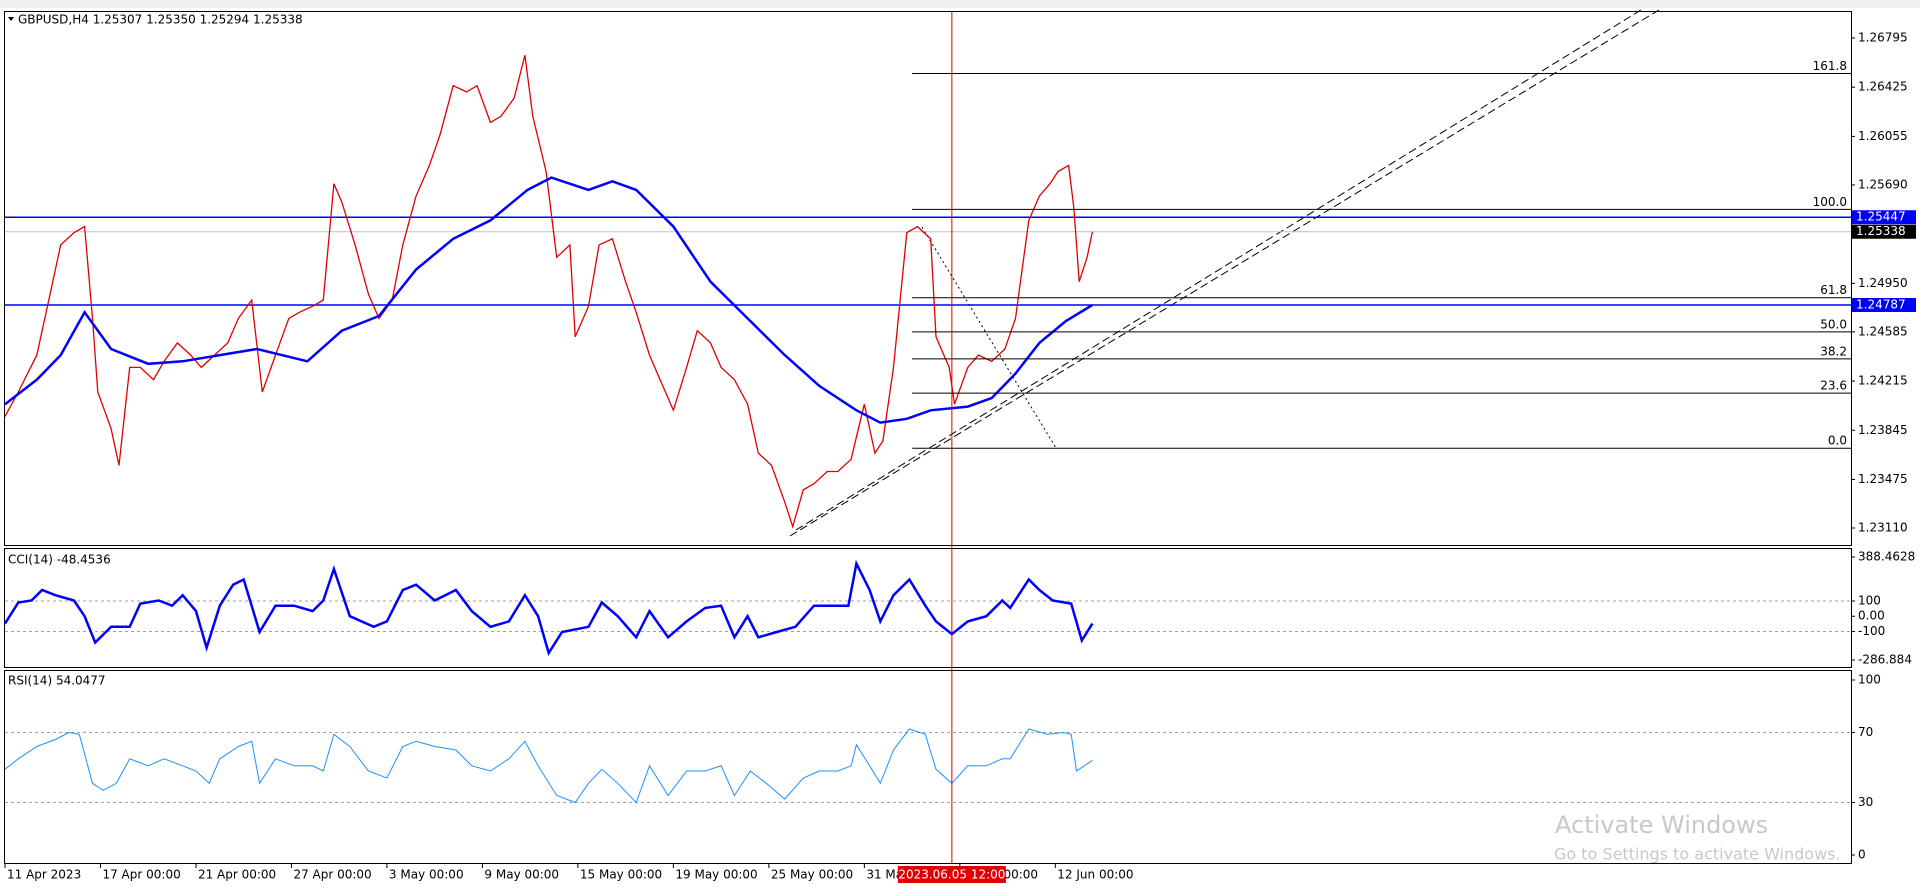 The height and width of the screenshot is (889, 1920). What do you see at coordinates (812, 875) in the screenshot?
I see `x-tick-label: 25 May 00:00` at bounding box center [812, 875].